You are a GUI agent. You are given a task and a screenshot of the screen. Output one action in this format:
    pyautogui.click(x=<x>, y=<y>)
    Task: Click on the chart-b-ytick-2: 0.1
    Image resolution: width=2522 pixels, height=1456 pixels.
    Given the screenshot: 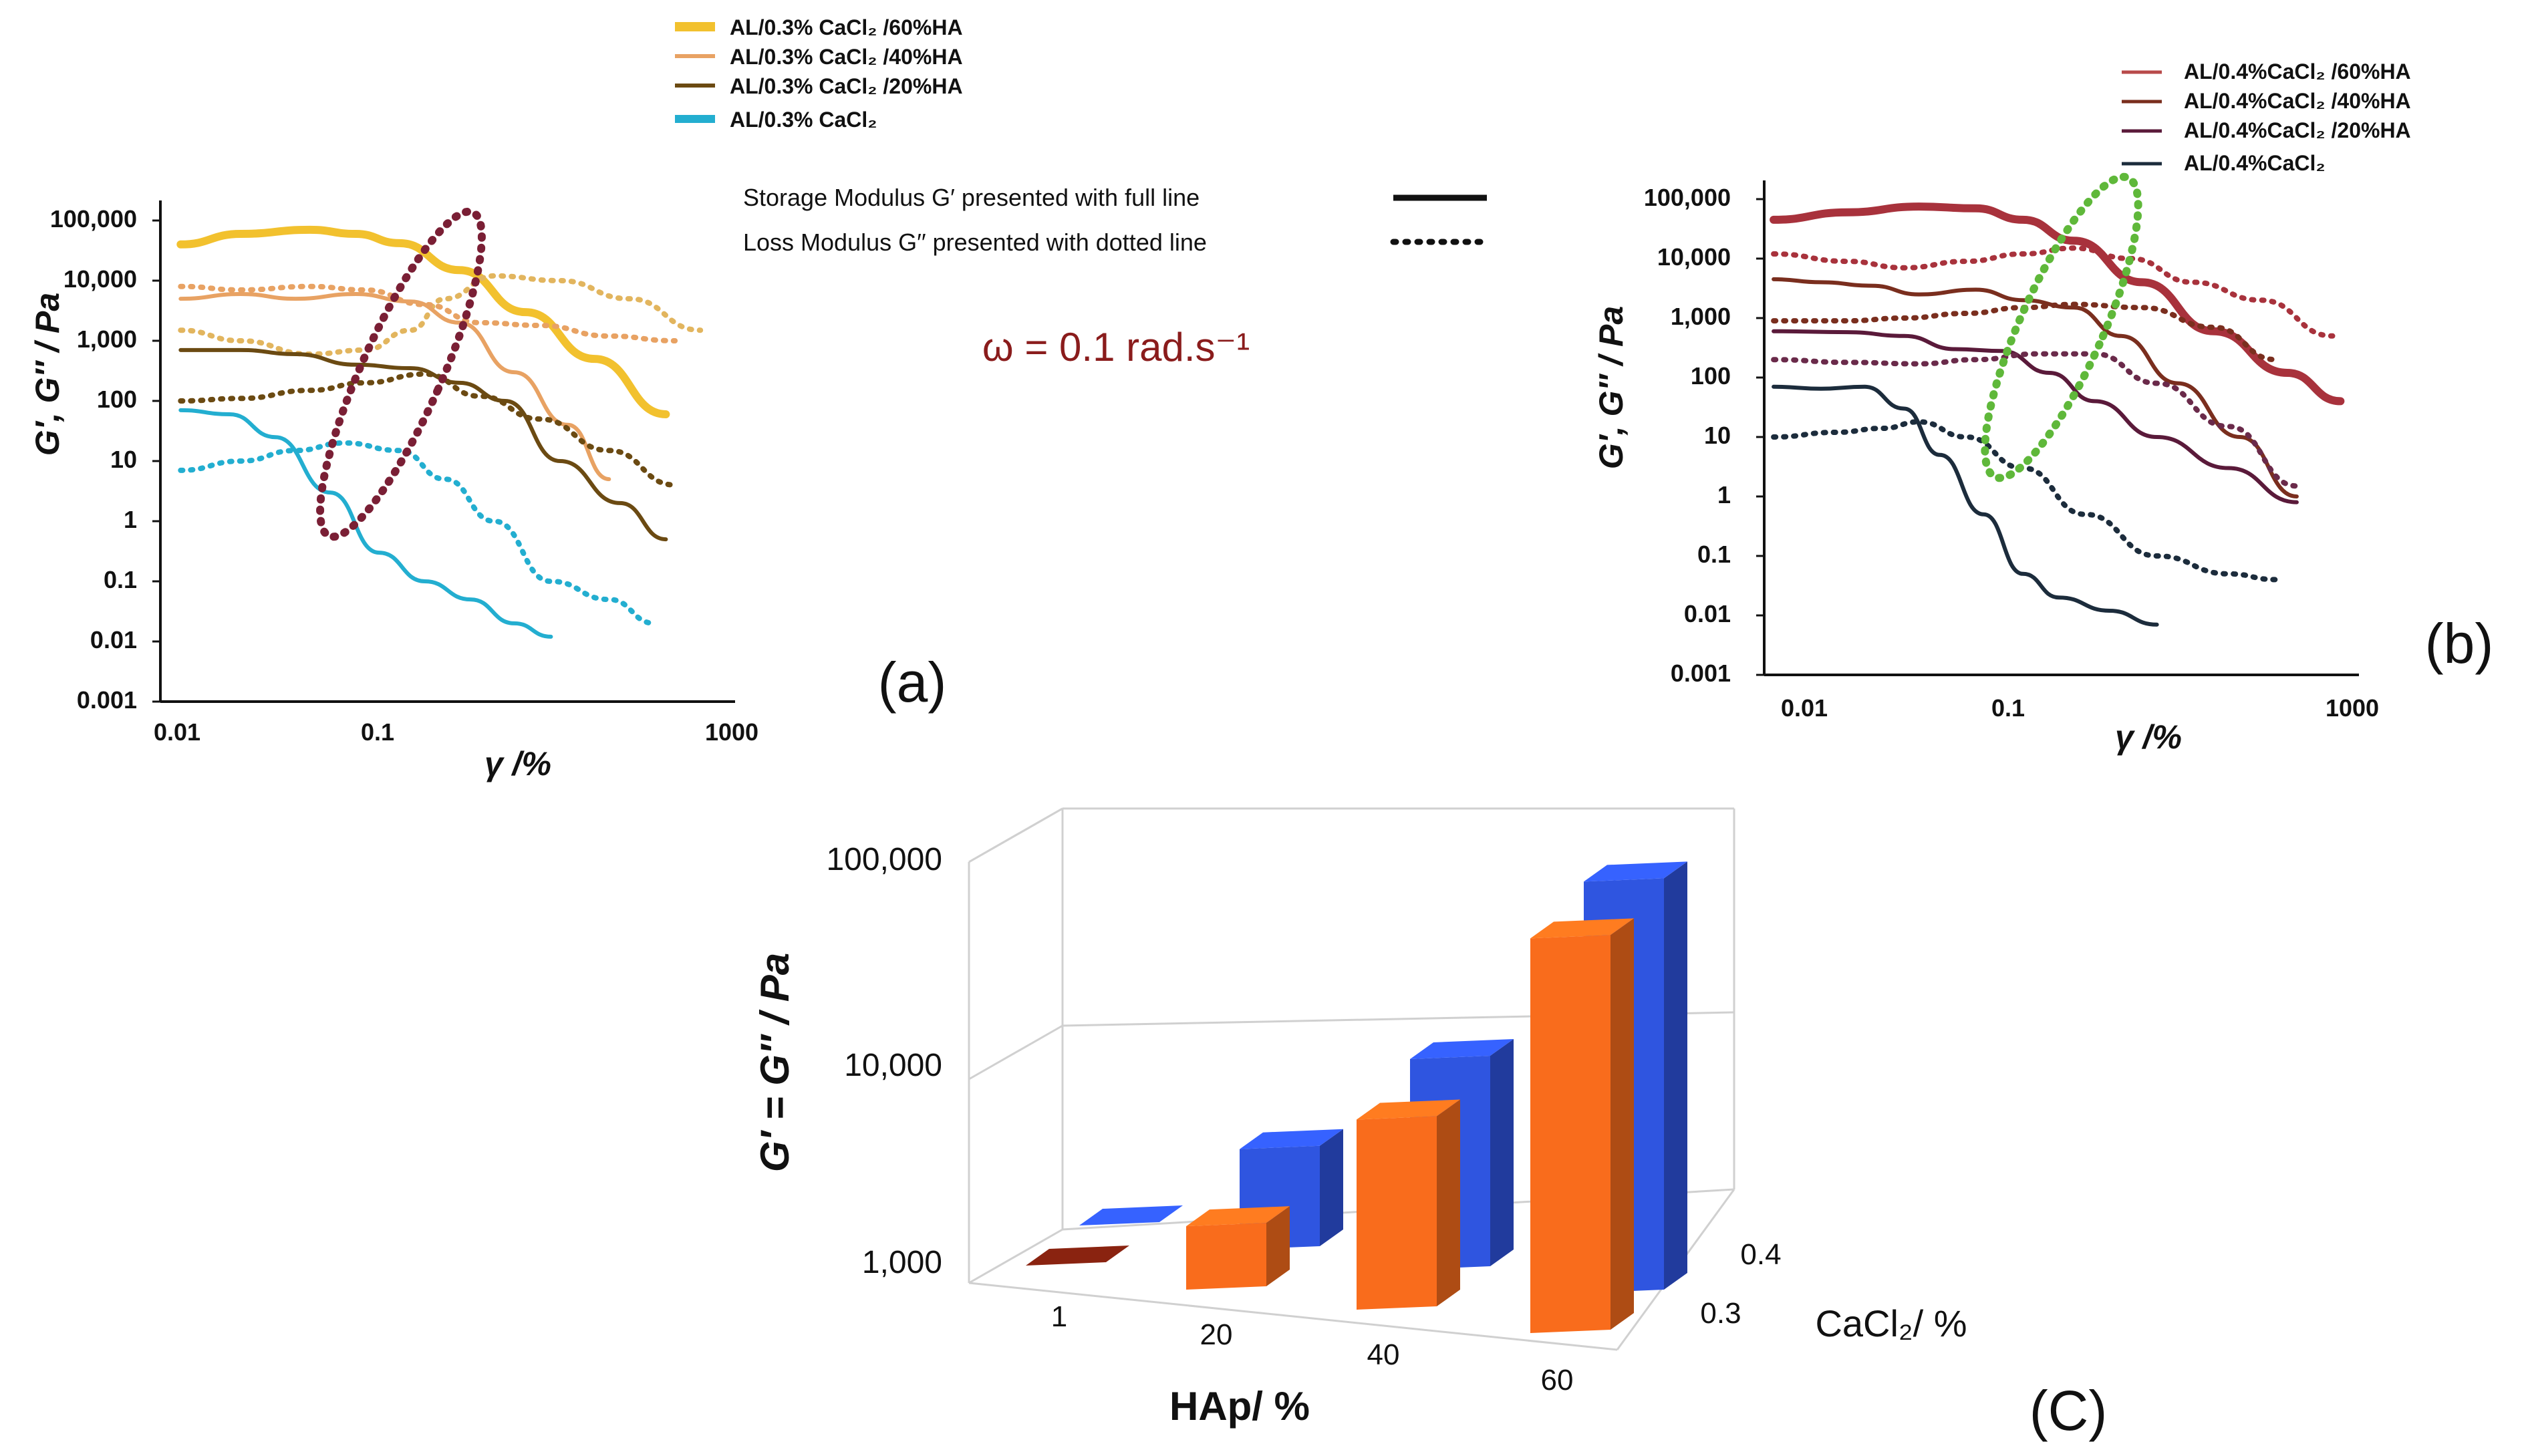 What is the action you would take?
    pyautogui.click(x=1714, y=554)
    